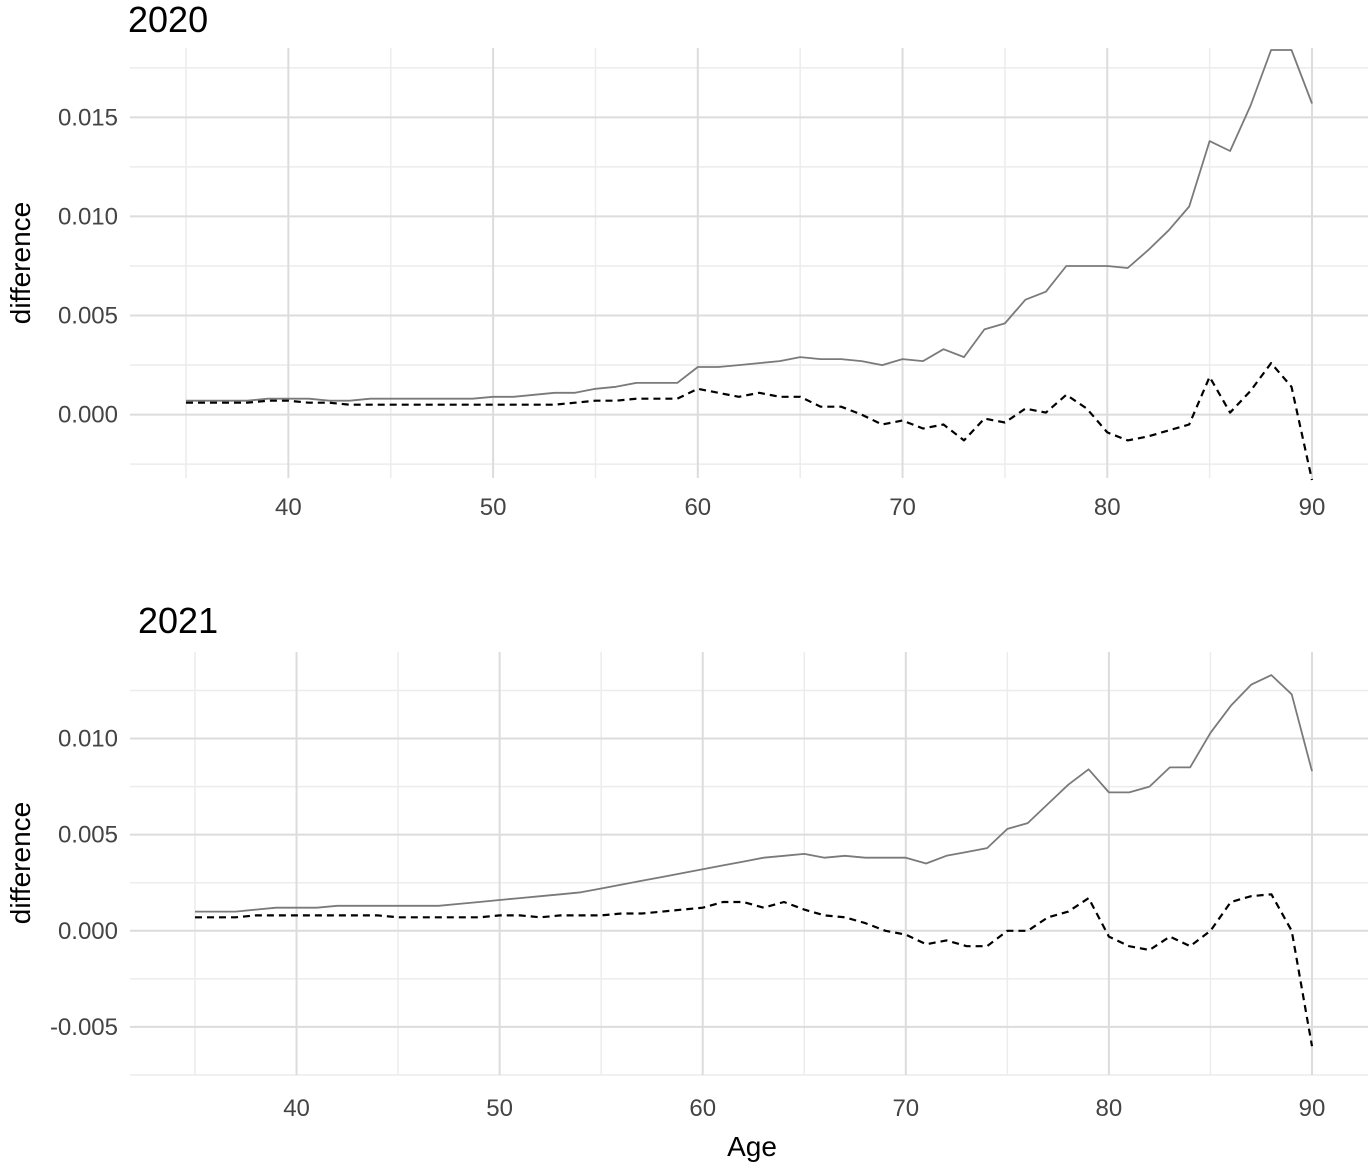 The image size is (1370, 1167). I want to click on x-axis-title: Age, so click(752, 1146).